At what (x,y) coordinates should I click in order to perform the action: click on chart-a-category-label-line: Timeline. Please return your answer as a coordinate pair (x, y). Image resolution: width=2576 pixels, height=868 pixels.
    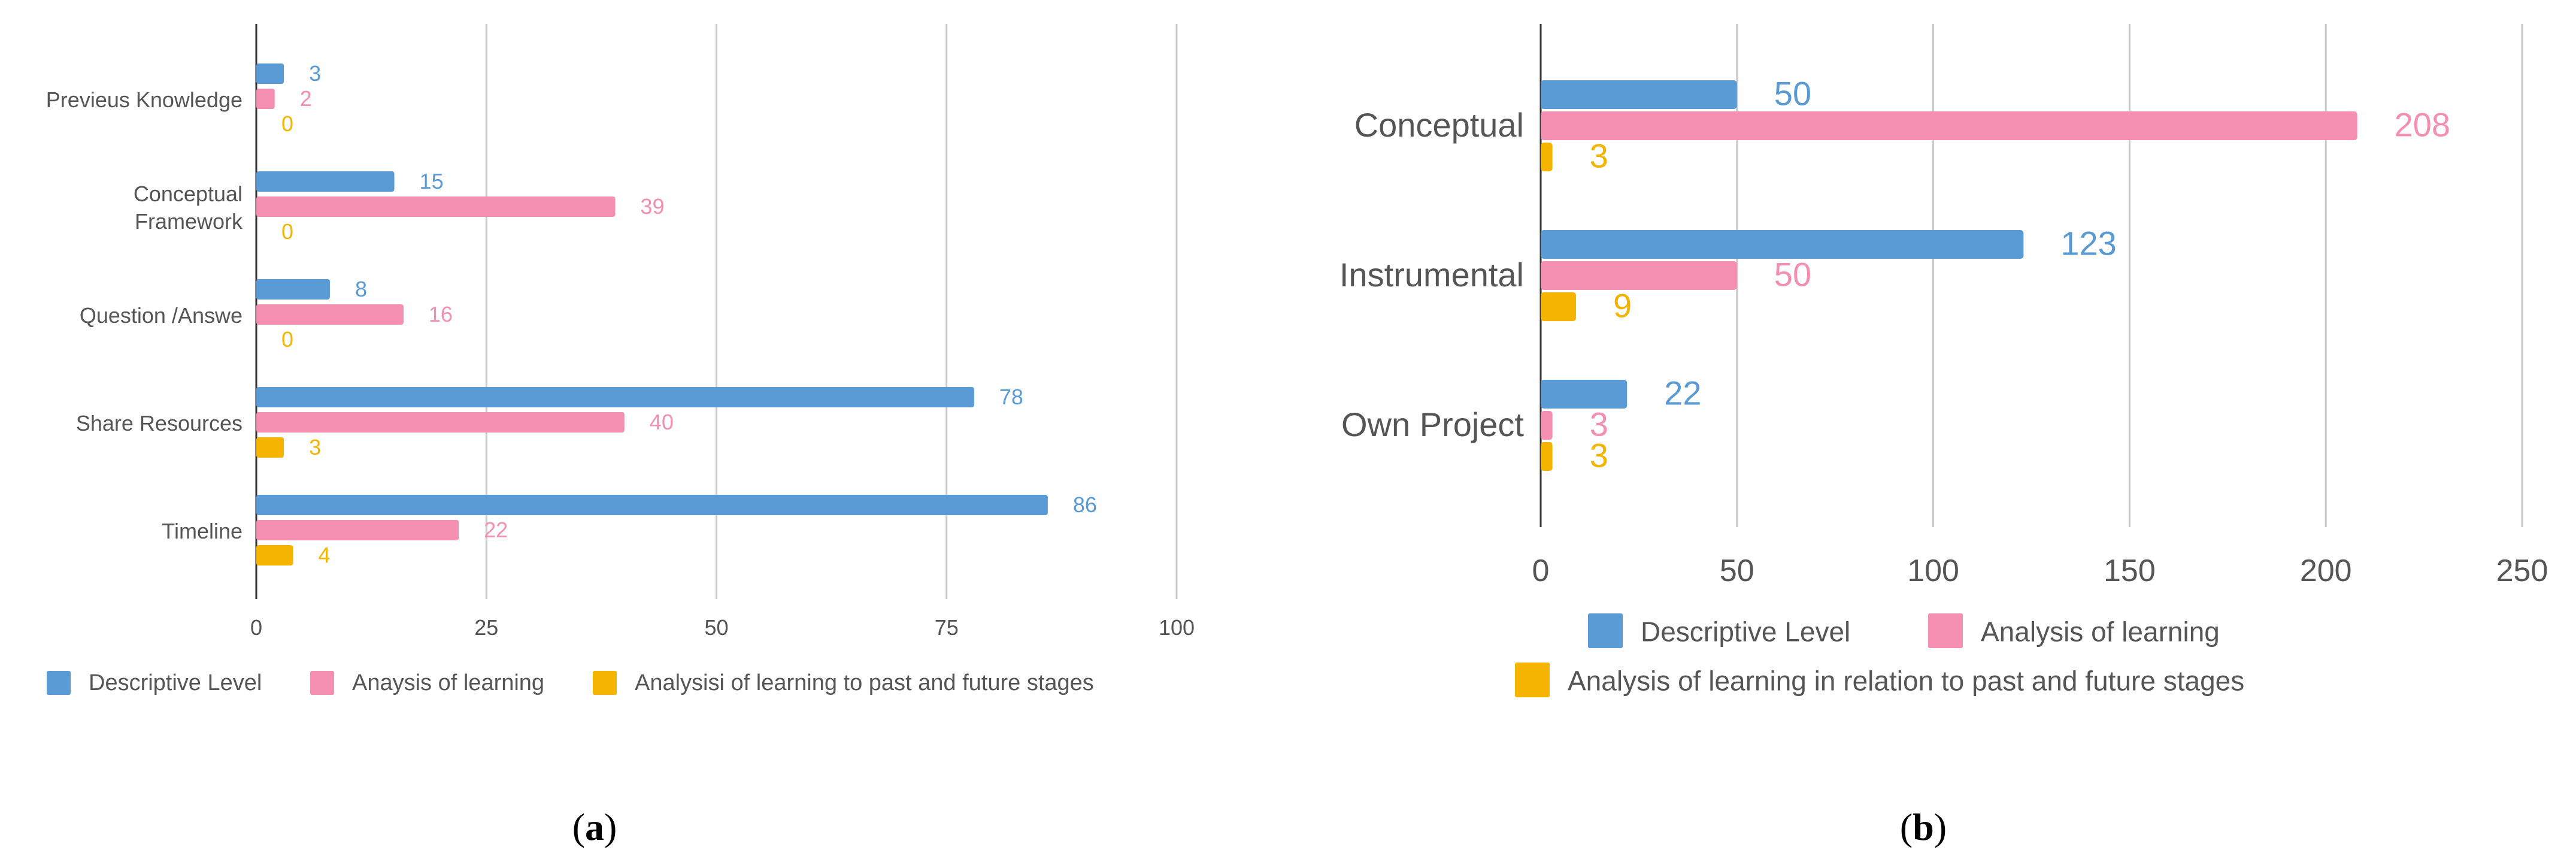
    Looking at the image, I should click on (202, 531).